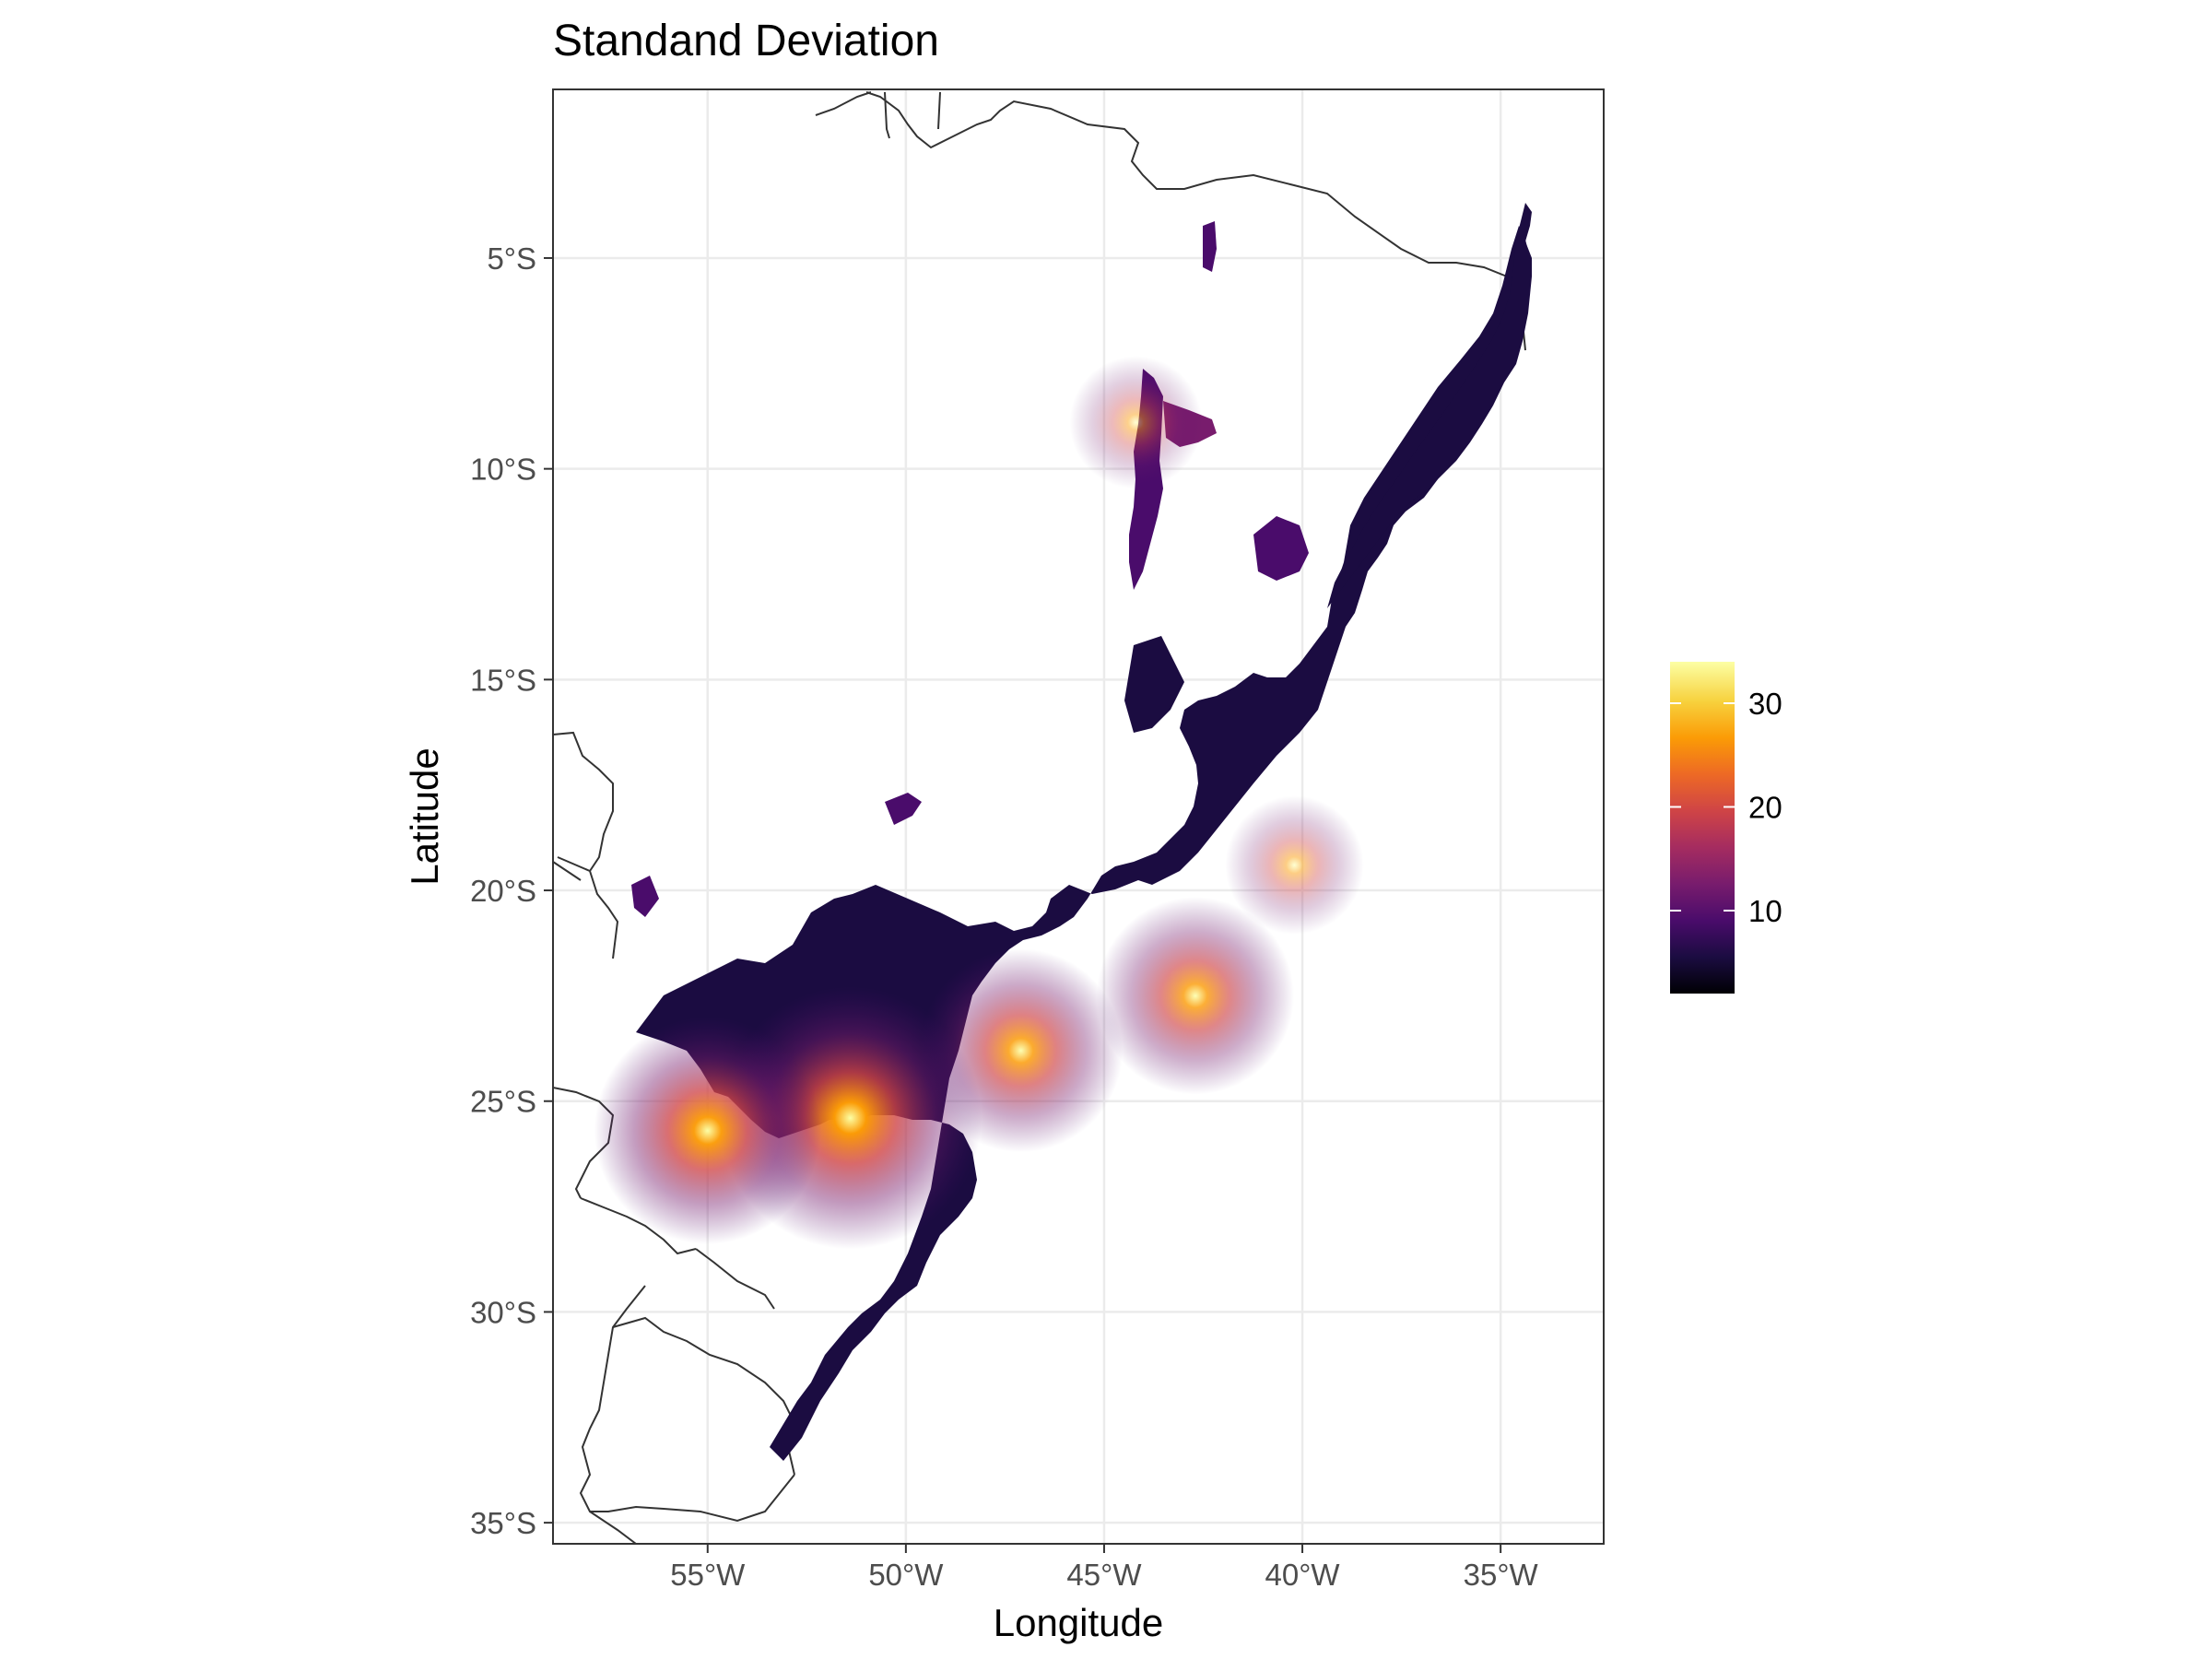 The height and width of the screenshot is (1659, 2212). What do you see at coordinates (906, 1575) in the screenshot?
I see `x-tick-label: 50°W` at bounding box center [906, 1575].